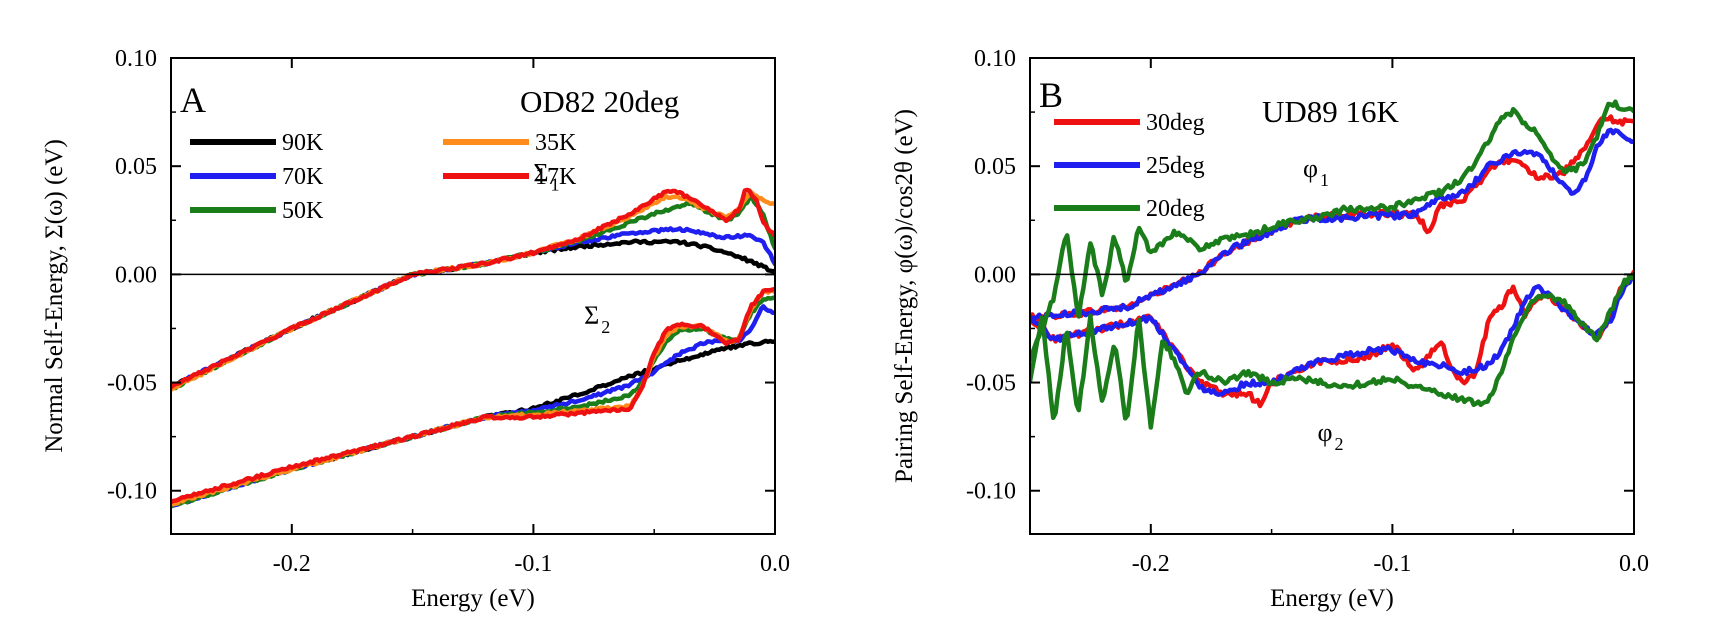 This screenshot has width=1710, height=622. Describe the element at coordinates (54, 296) in the screenshot. I see `panel-a-y-axis-label: Normal Self-Energy, Σ(ω) (eV)` at that location.